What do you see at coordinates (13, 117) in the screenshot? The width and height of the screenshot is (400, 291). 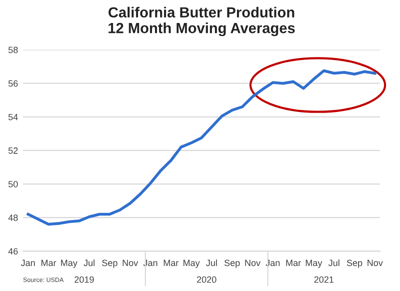 I see `y-tick-label: 54` at bounding box center [13, 117].